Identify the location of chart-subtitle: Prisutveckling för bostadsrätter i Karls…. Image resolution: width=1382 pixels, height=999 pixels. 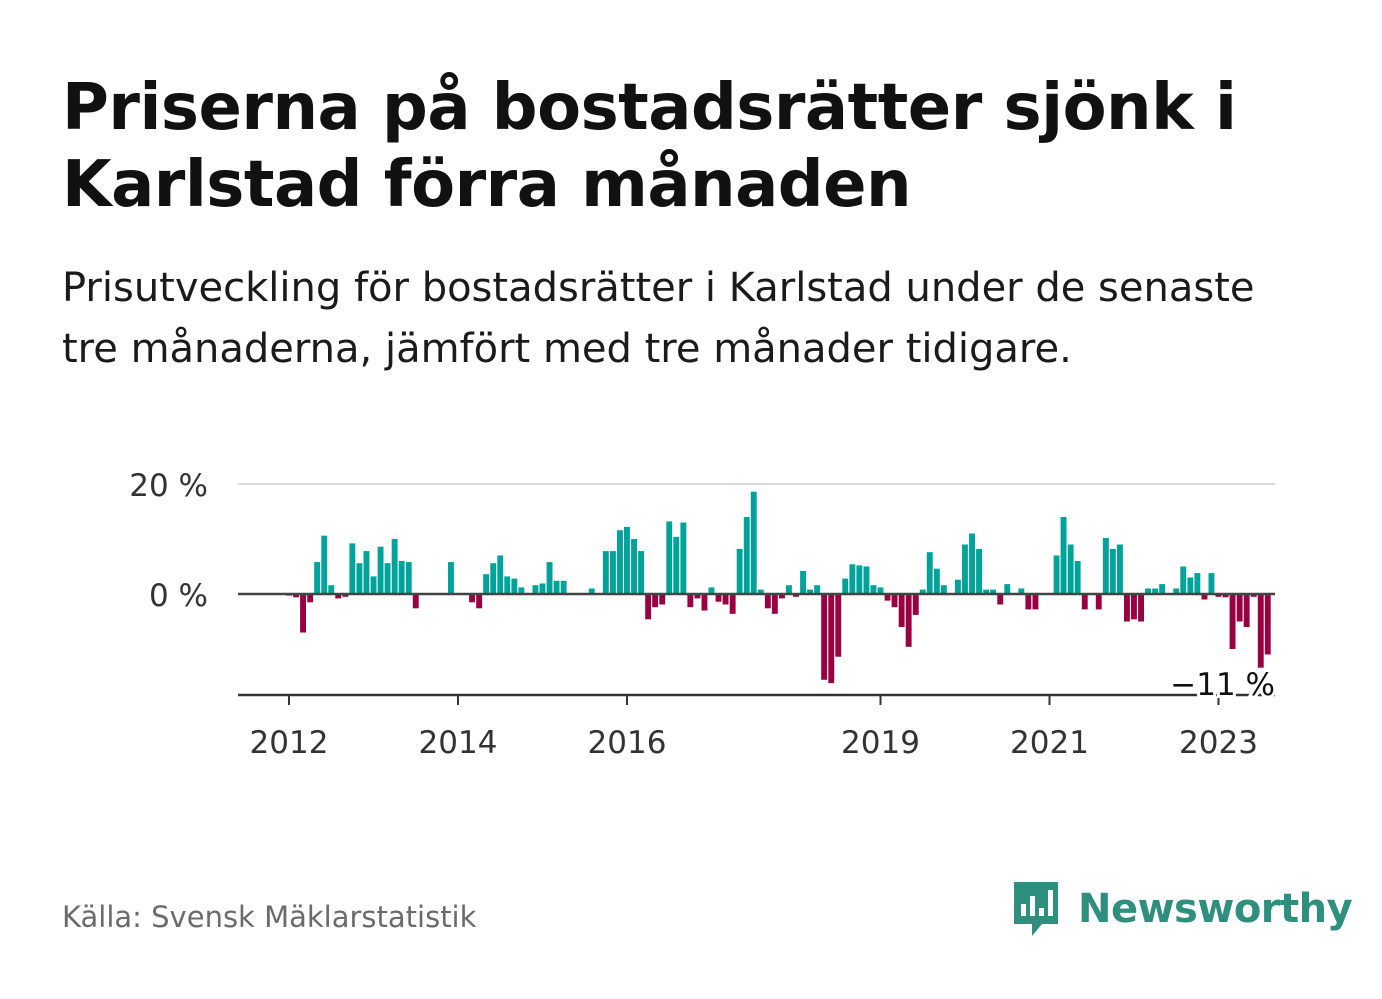
(658, 318).